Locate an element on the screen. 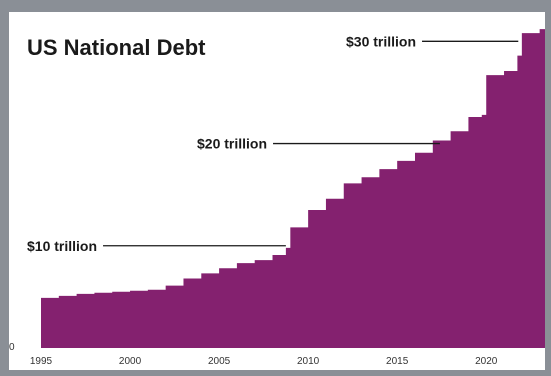 The width and height of the screenshot is (551, 376). x-axis-ticks: 1995 2000 2005 2010 2015 2020 is located at coordinates (264, 361).